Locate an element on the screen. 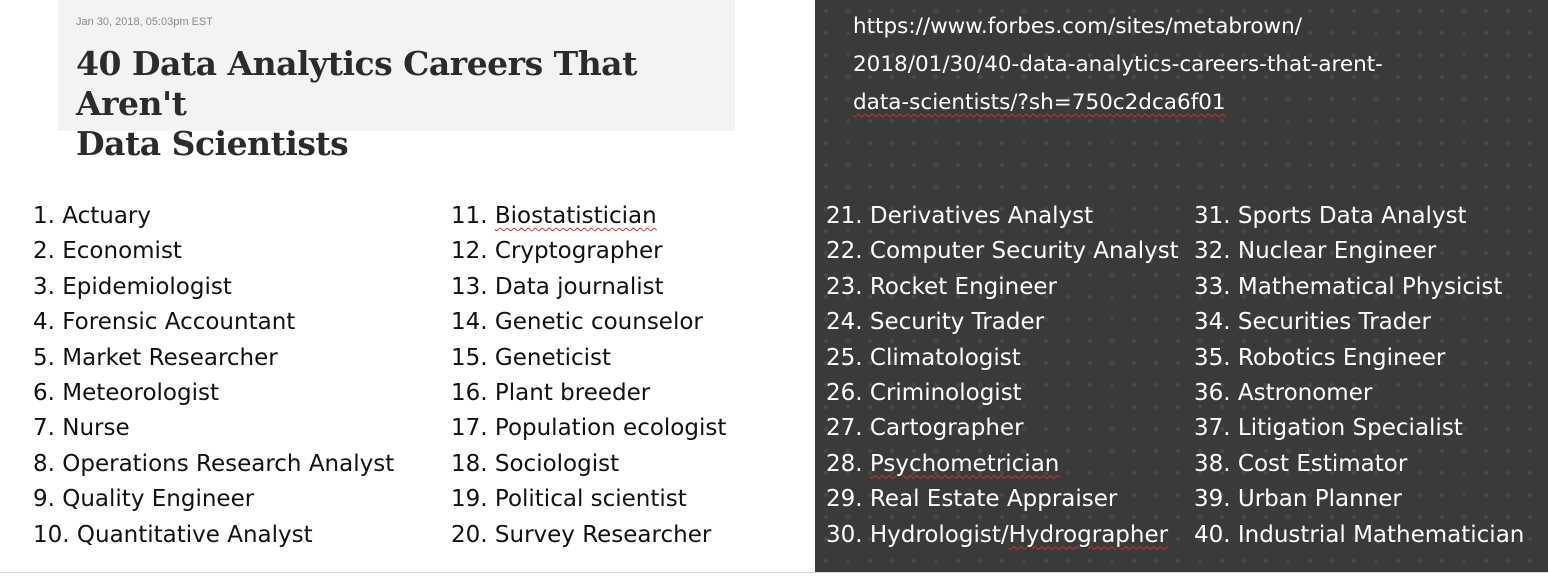 Image resolution: width=1548 pixels, height=579 pixels. career-item: 10. Quantitative Analyst is located at coordinates (173, 534).